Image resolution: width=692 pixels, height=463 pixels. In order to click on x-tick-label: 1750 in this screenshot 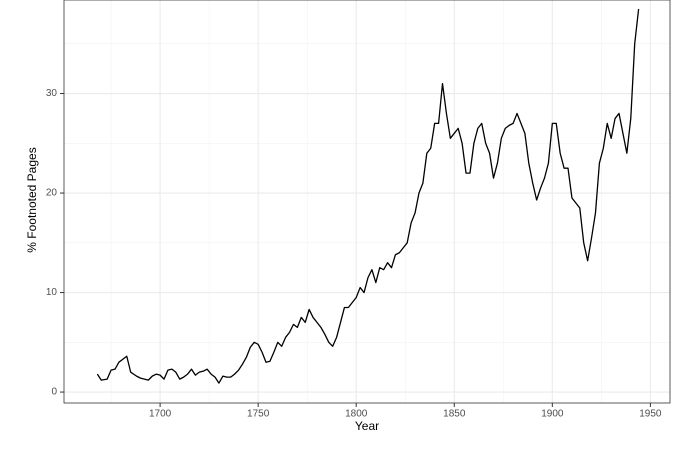, I will do `click(258, 414)`.